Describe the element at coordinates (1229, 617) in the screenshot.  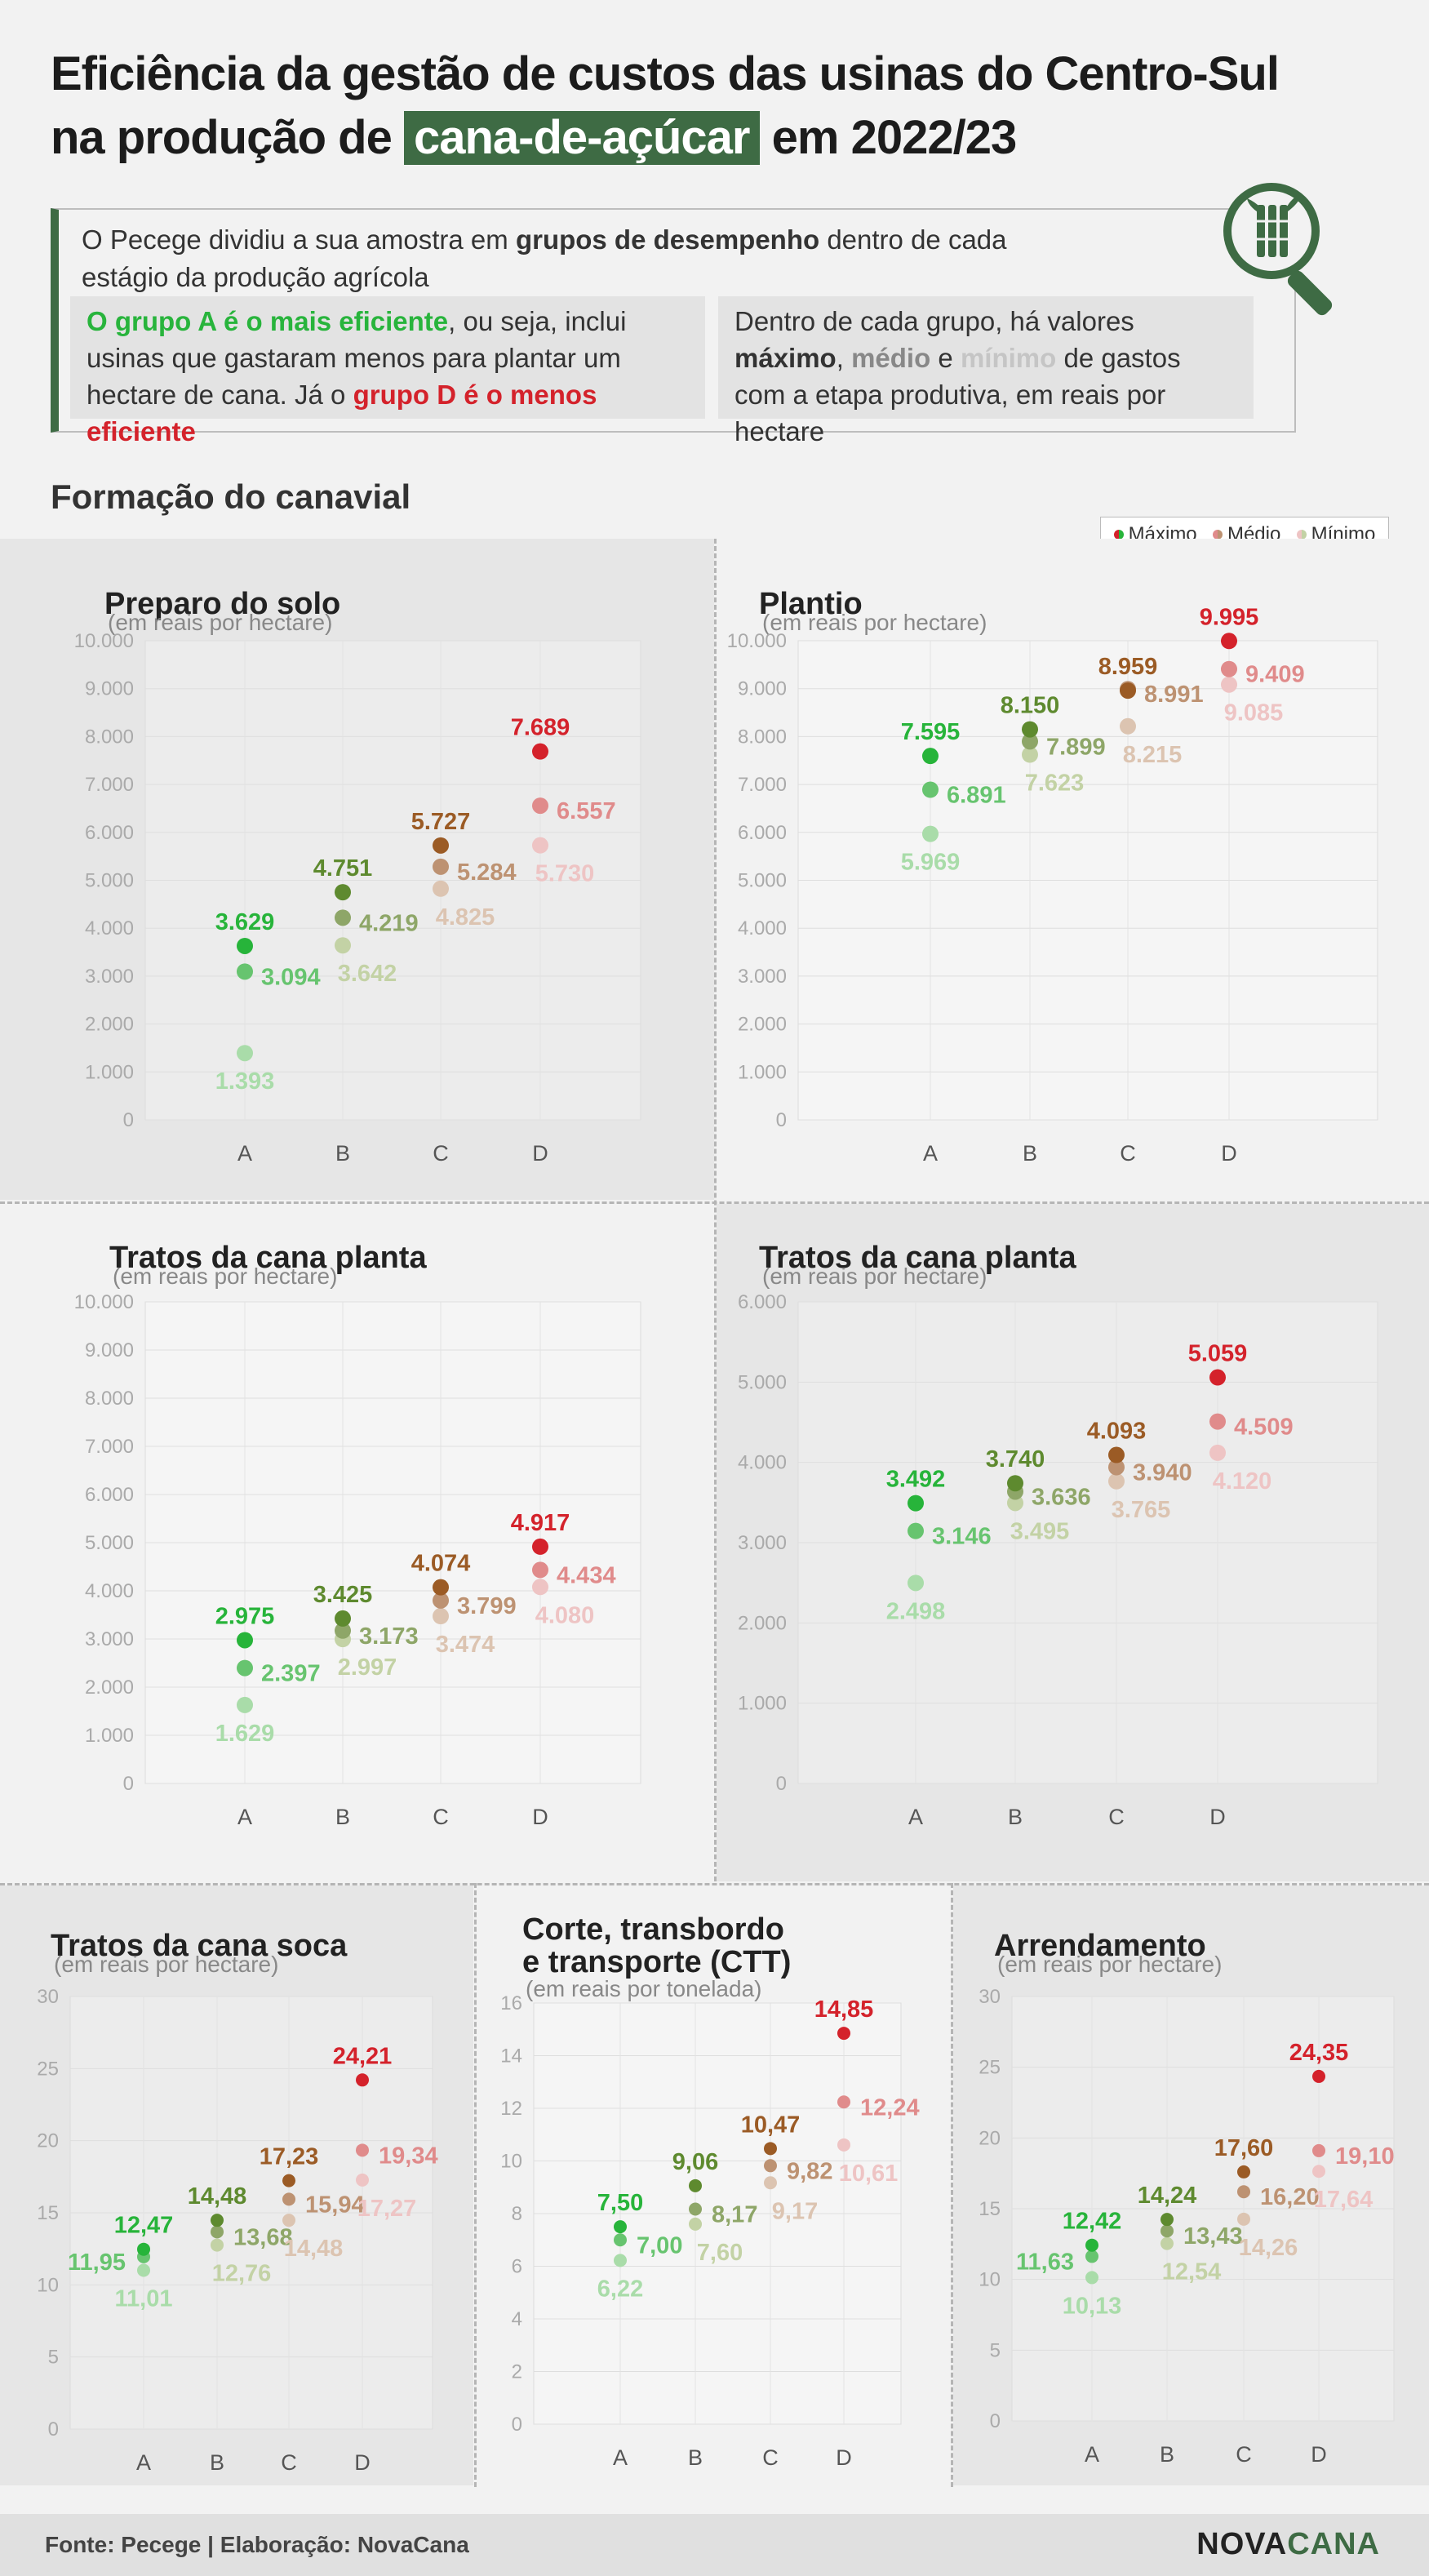
I see `label-D-max: 9.995` at that location.